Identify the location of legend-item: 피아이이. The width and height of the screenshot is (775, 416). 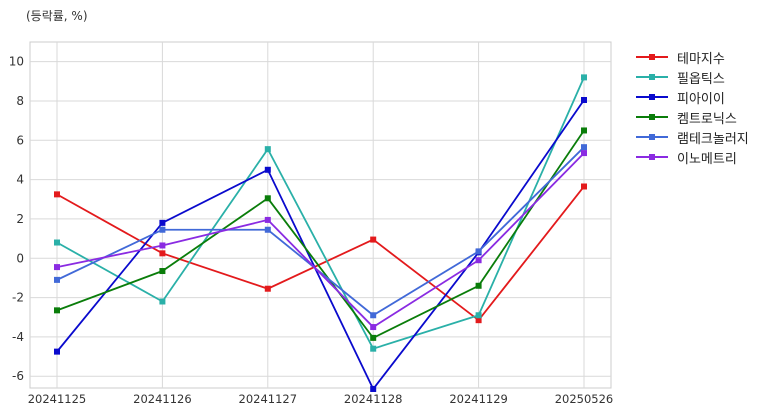
(692, 97).